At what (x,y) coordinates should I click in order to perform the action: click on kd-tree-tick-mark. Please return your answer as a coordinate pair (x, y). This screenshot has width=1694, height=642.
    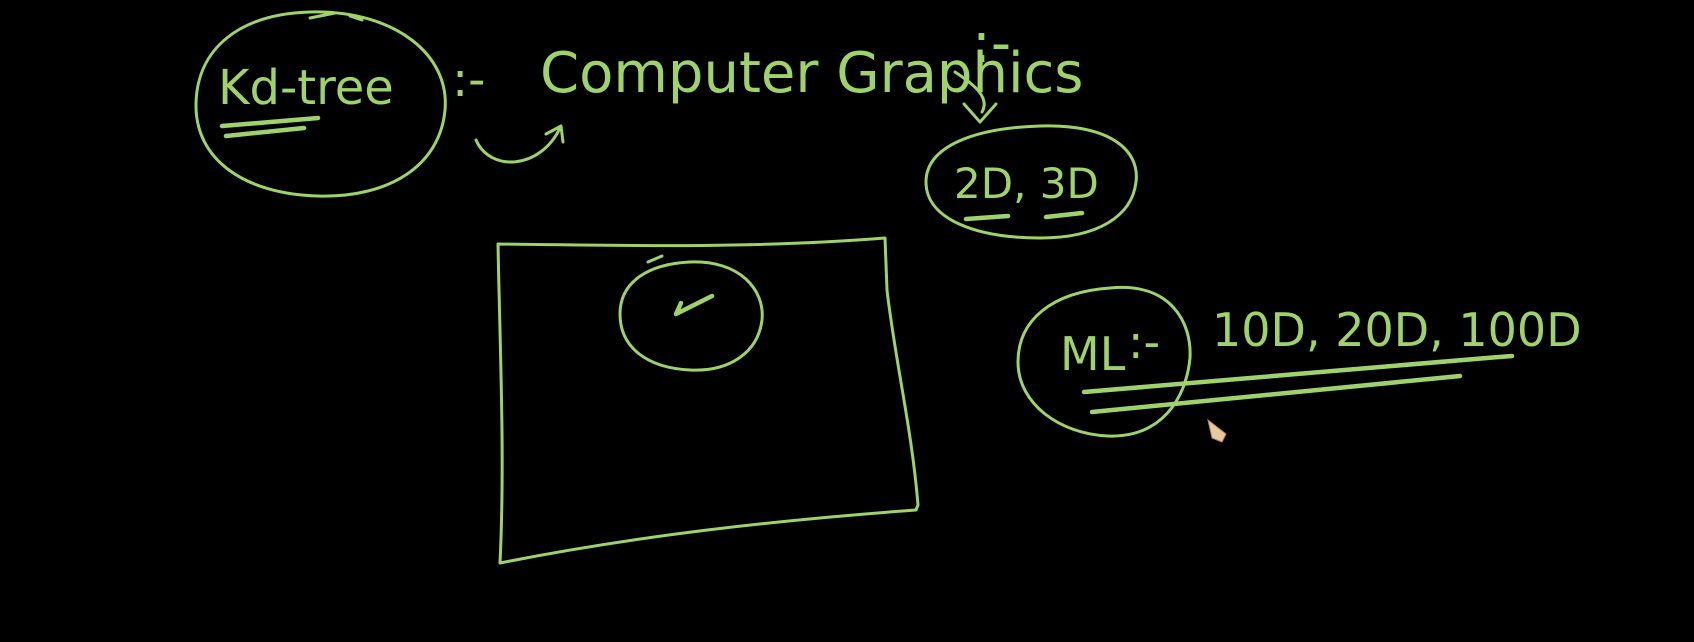
    Looking at the image, I should click on (336, 16).